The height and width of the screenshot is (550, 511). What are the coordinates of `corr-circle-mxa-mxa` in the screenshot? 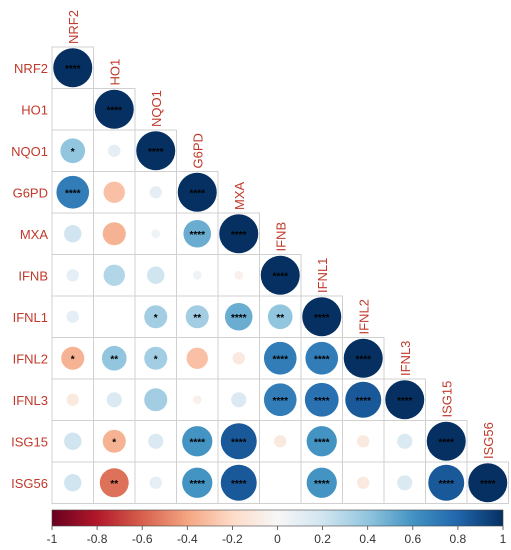 It's located at (239, 234).